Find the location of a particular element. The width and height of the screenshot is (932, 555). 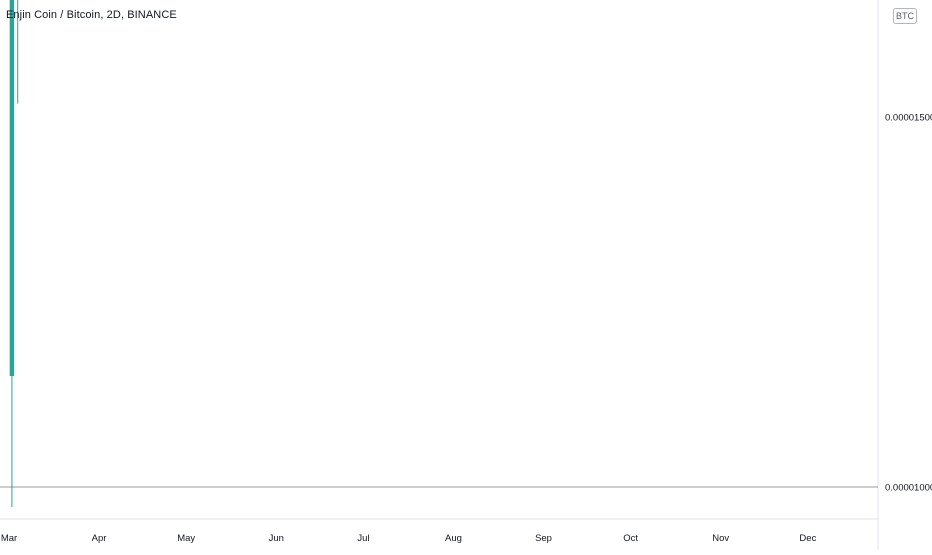

x-tick-label: Aug is located at coordinates (453, 538).